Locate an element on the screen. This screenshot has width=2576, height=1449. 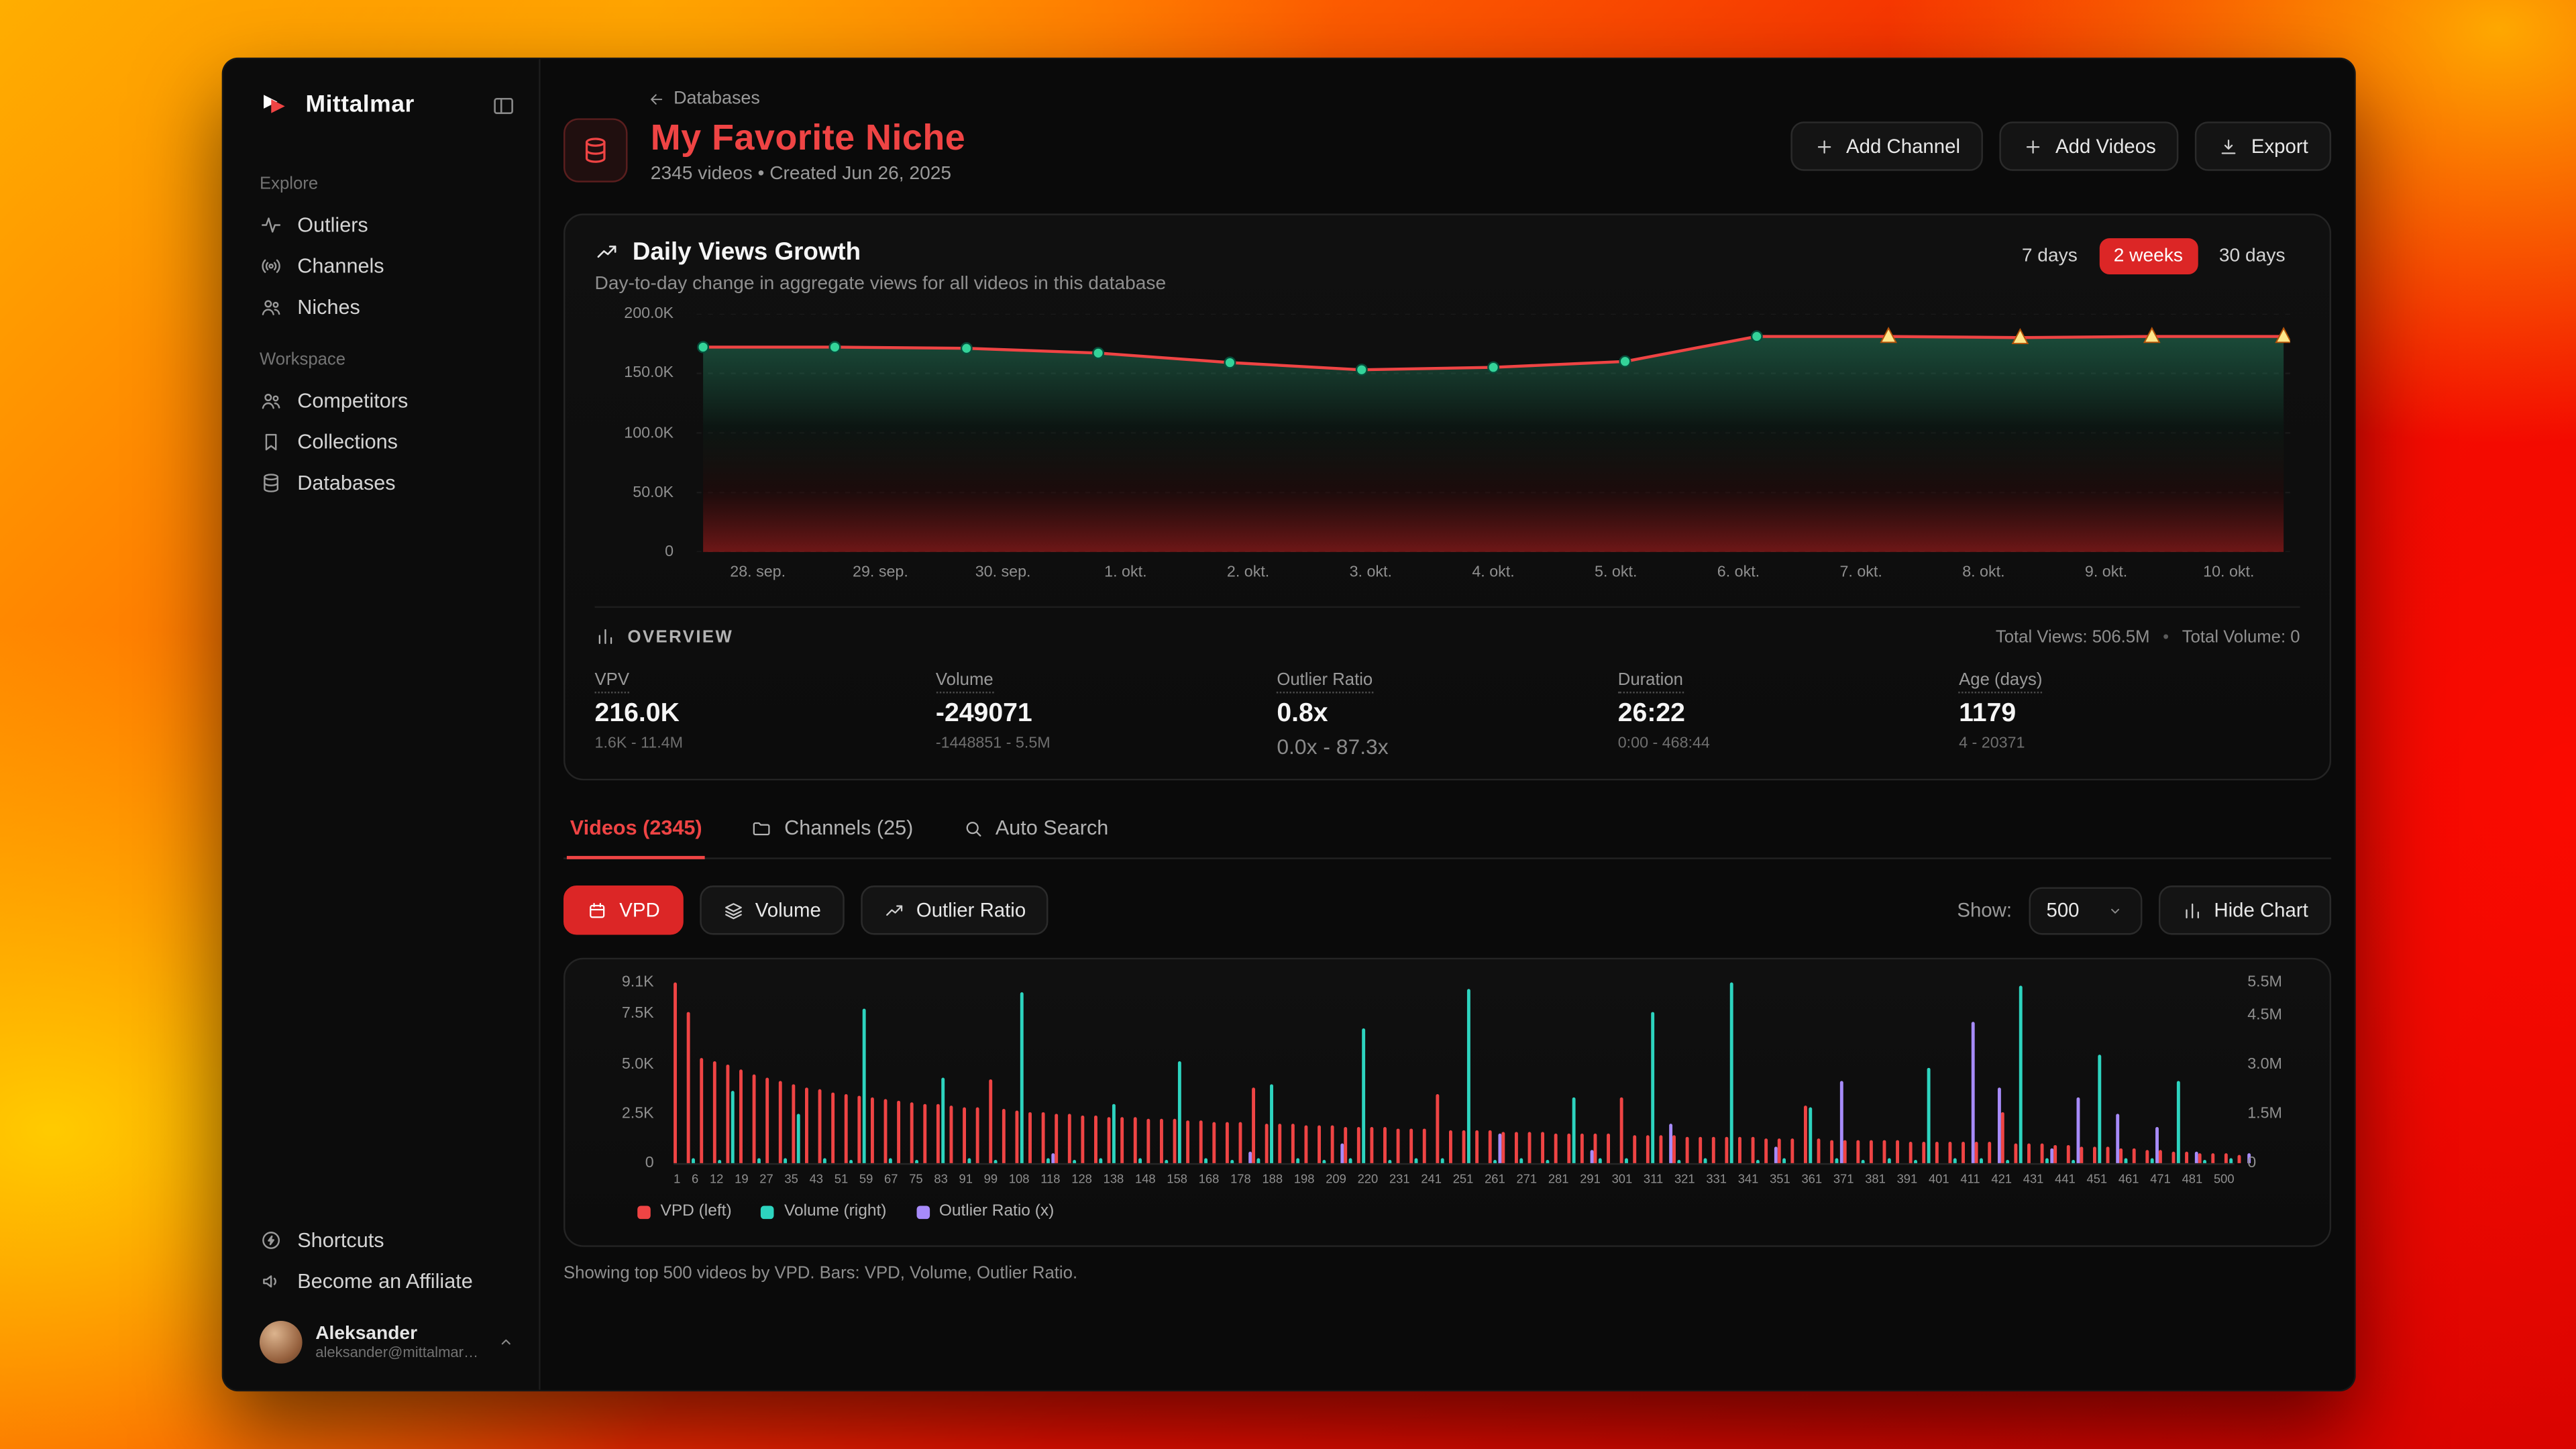
x-tick: 28. sep. is located at coordinates (758, 573).